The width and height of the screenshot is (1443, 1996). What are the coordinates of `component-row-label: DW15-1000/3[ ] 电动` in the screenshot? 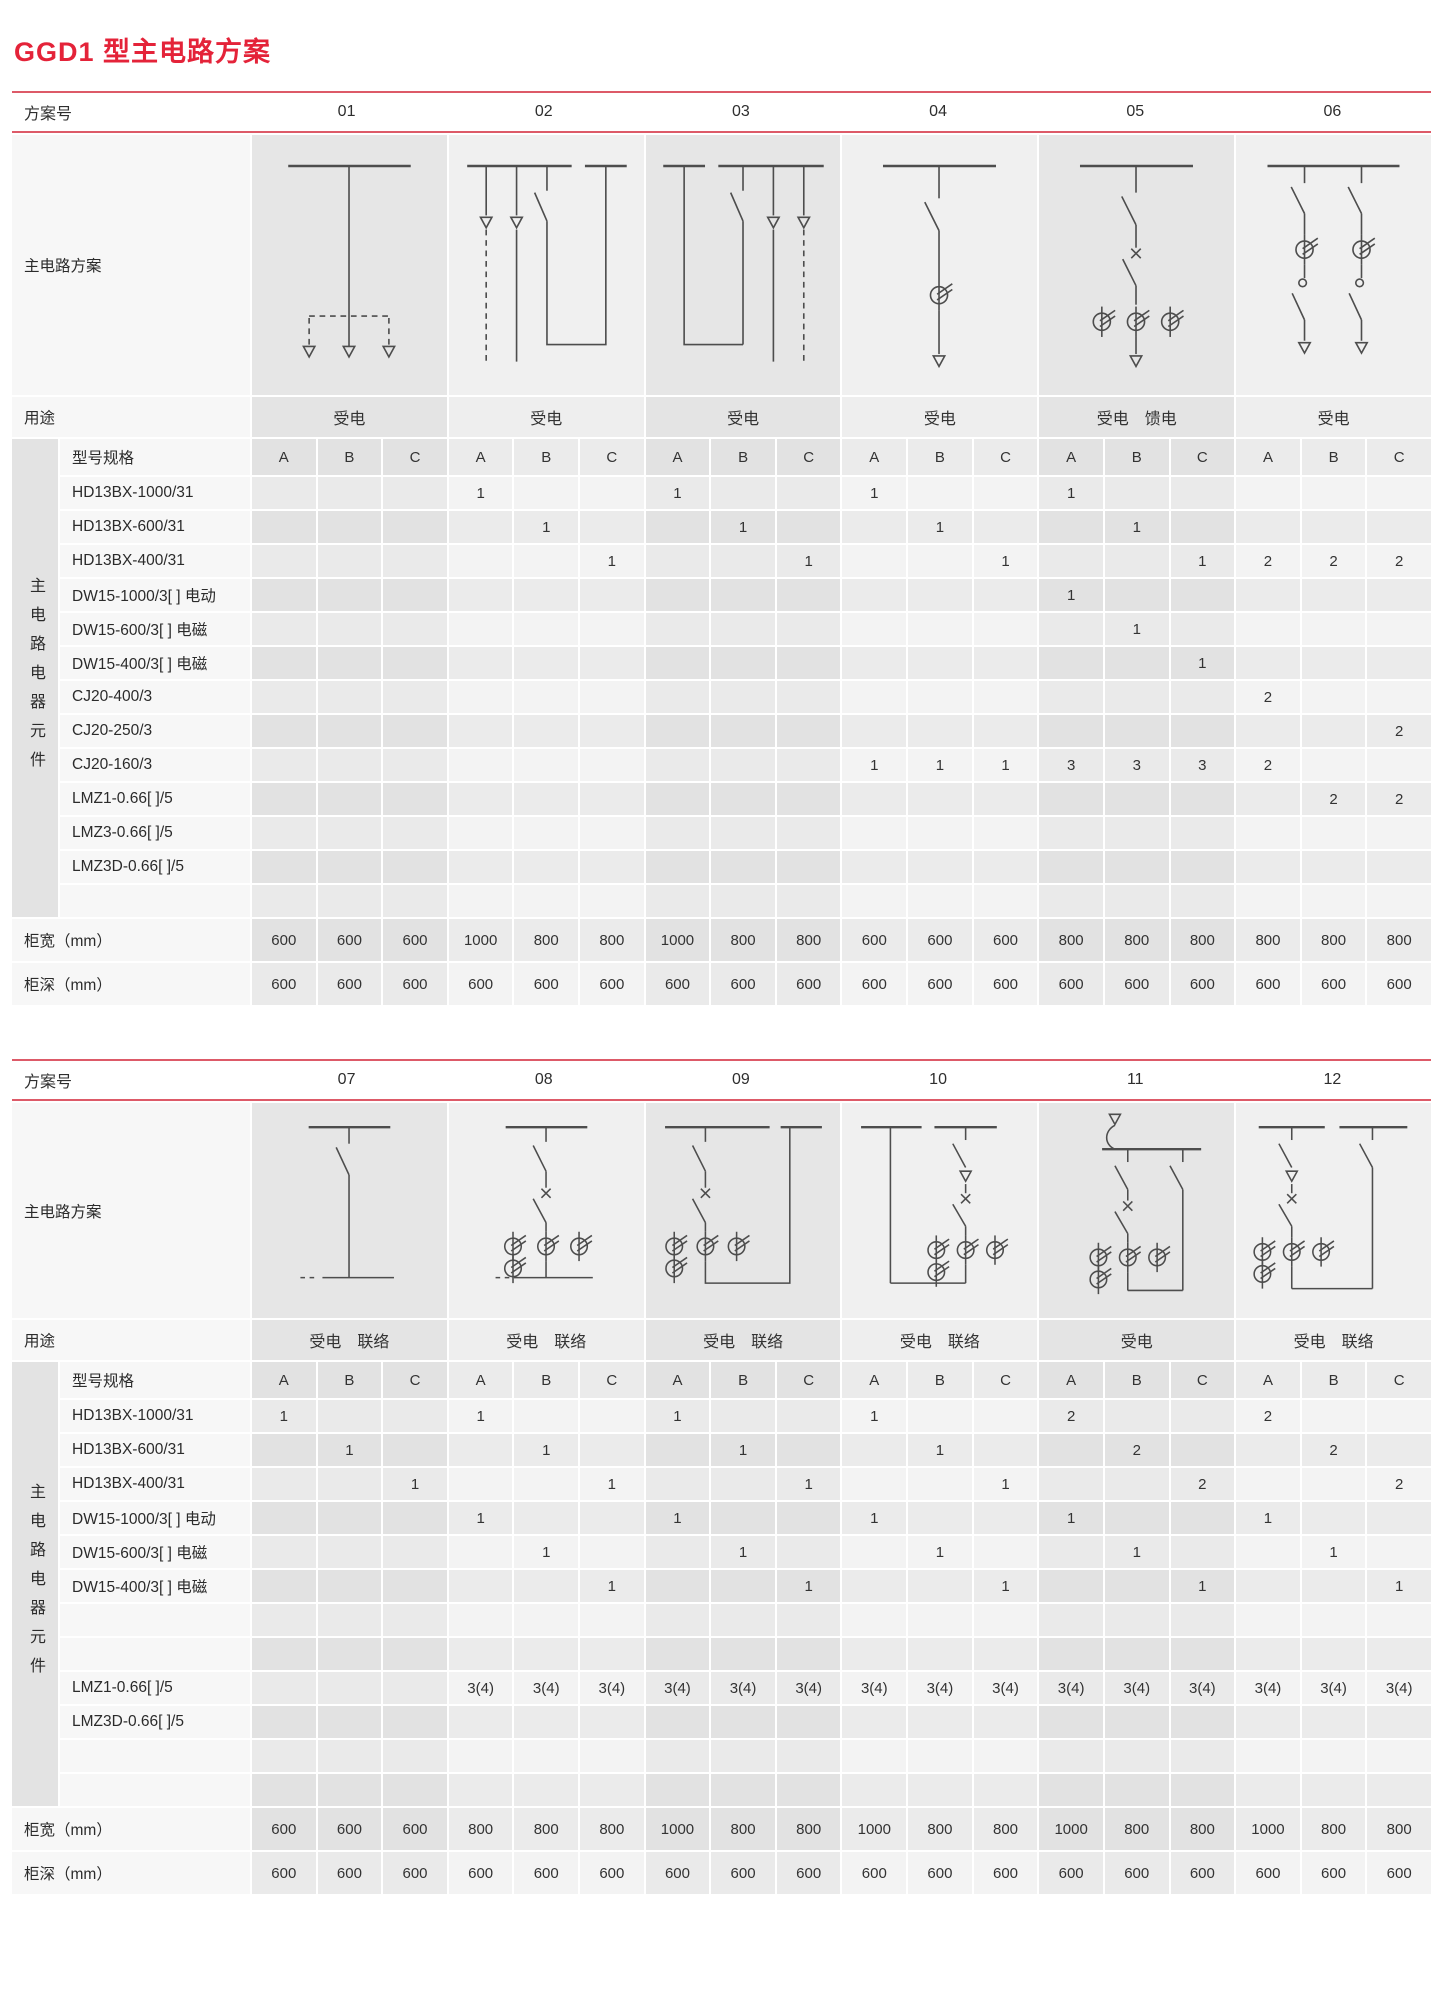 It's located at (155, 595).